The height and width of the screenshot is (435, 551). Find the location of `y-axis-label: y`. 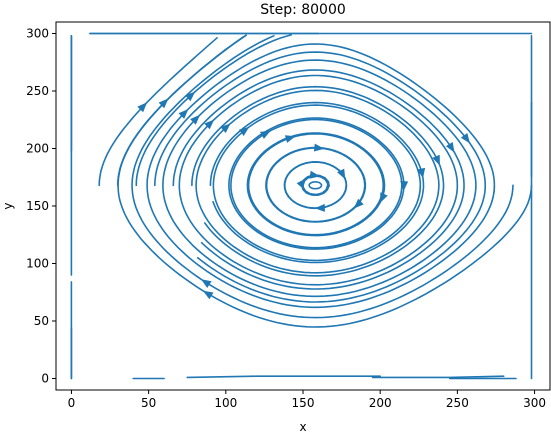

y-axis-label: y is located at coordinates (8, 205).